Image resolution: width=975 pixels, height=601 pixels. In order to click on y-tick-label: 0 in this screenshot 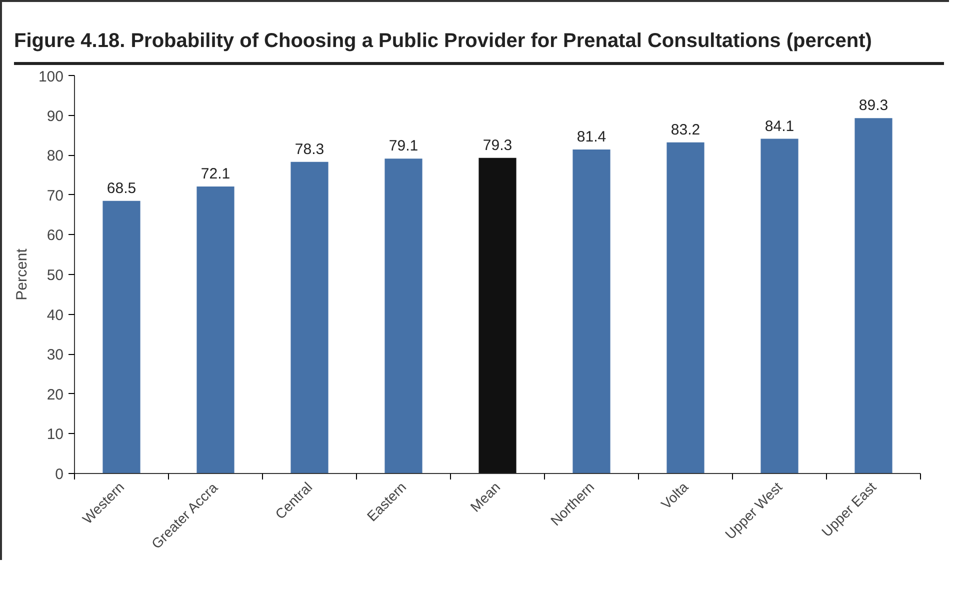, I will do `click(59, 474)`.